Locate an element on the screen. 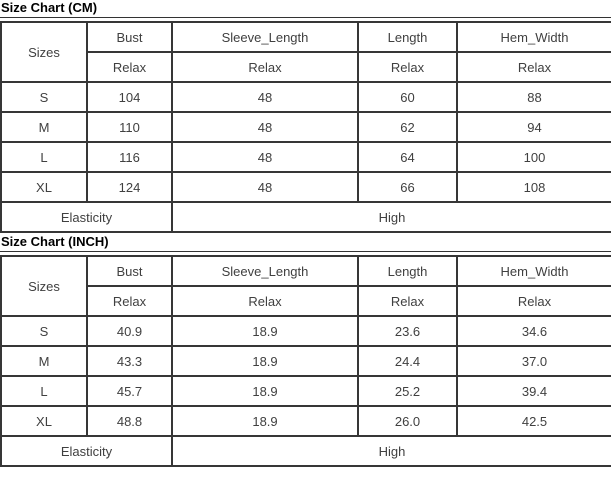 Image resolution: width=611 pixels, height=487 pixels. table-row: M 43.3 18.9 24.4 37.0 is located at coordinates (305, 361).